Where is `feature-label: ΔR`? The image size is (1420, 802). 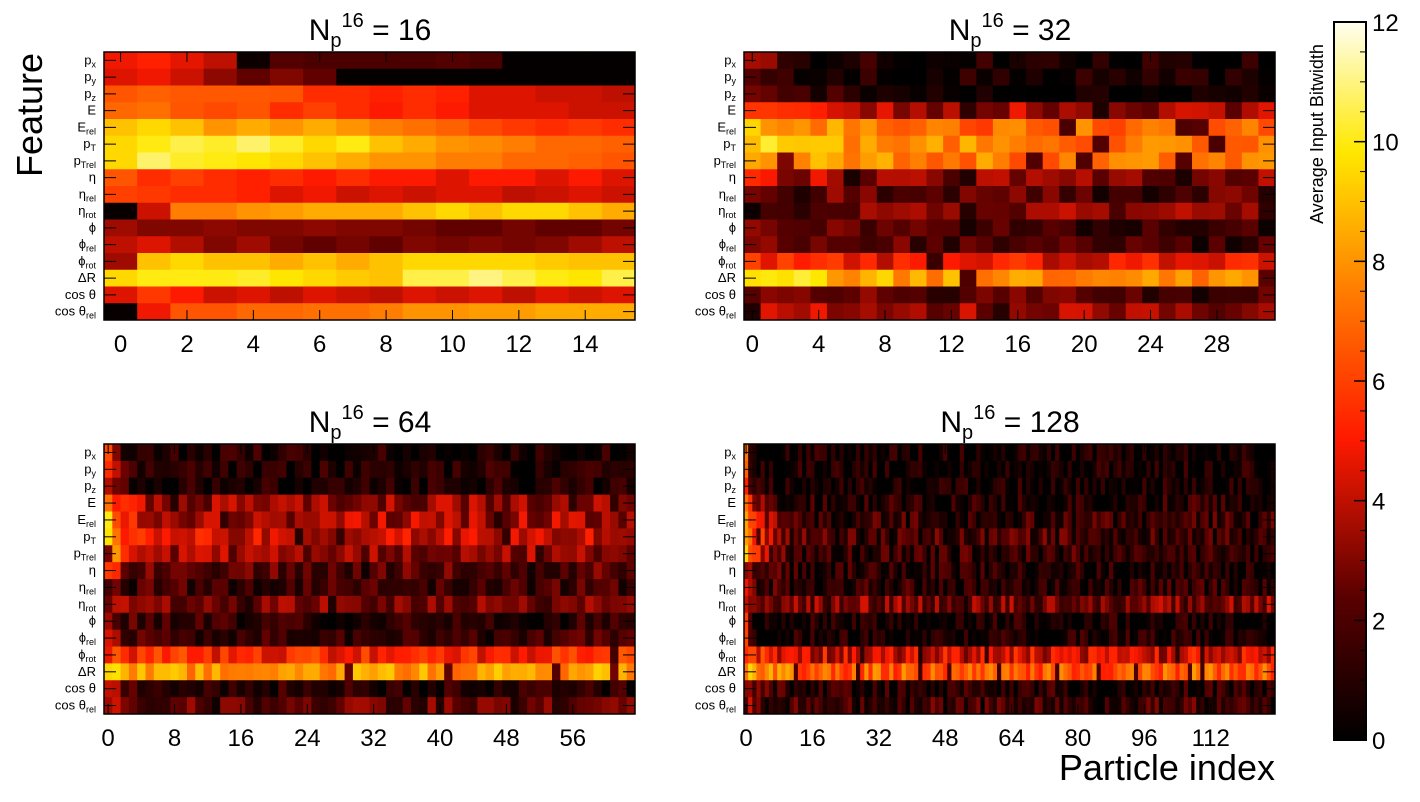
feature-label: ΔR is located at coordinates (87, 277).